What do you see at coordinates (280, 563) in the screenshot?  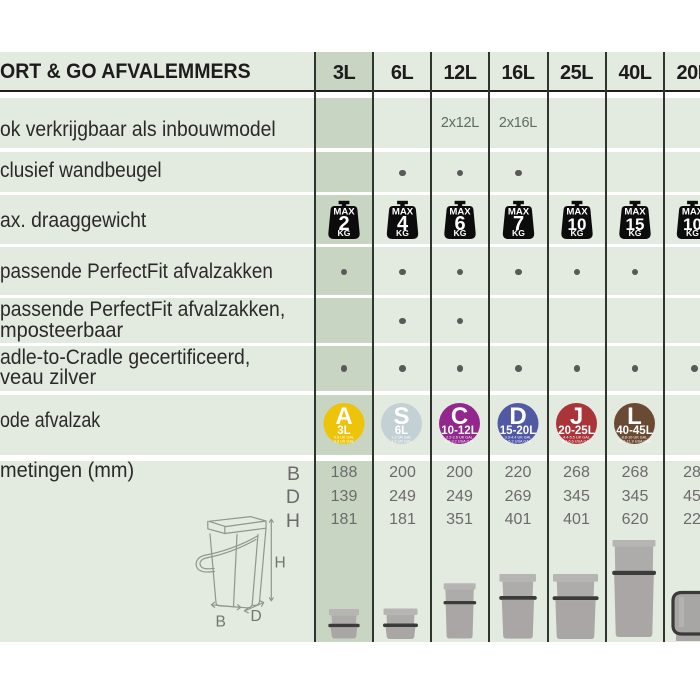 I see `svg-text: H` at bounding box center [280, 563].